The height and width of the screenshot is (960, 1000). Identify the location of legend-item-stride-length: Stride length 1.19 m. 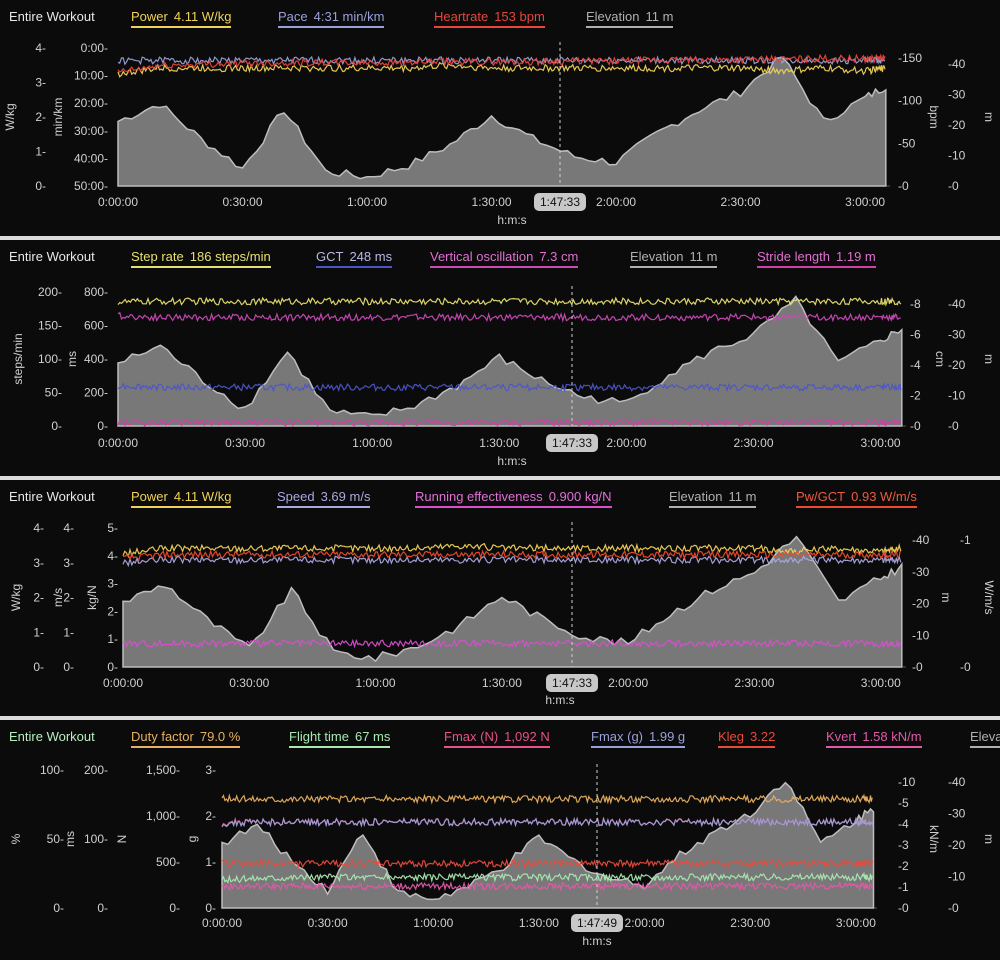
(816, 258).